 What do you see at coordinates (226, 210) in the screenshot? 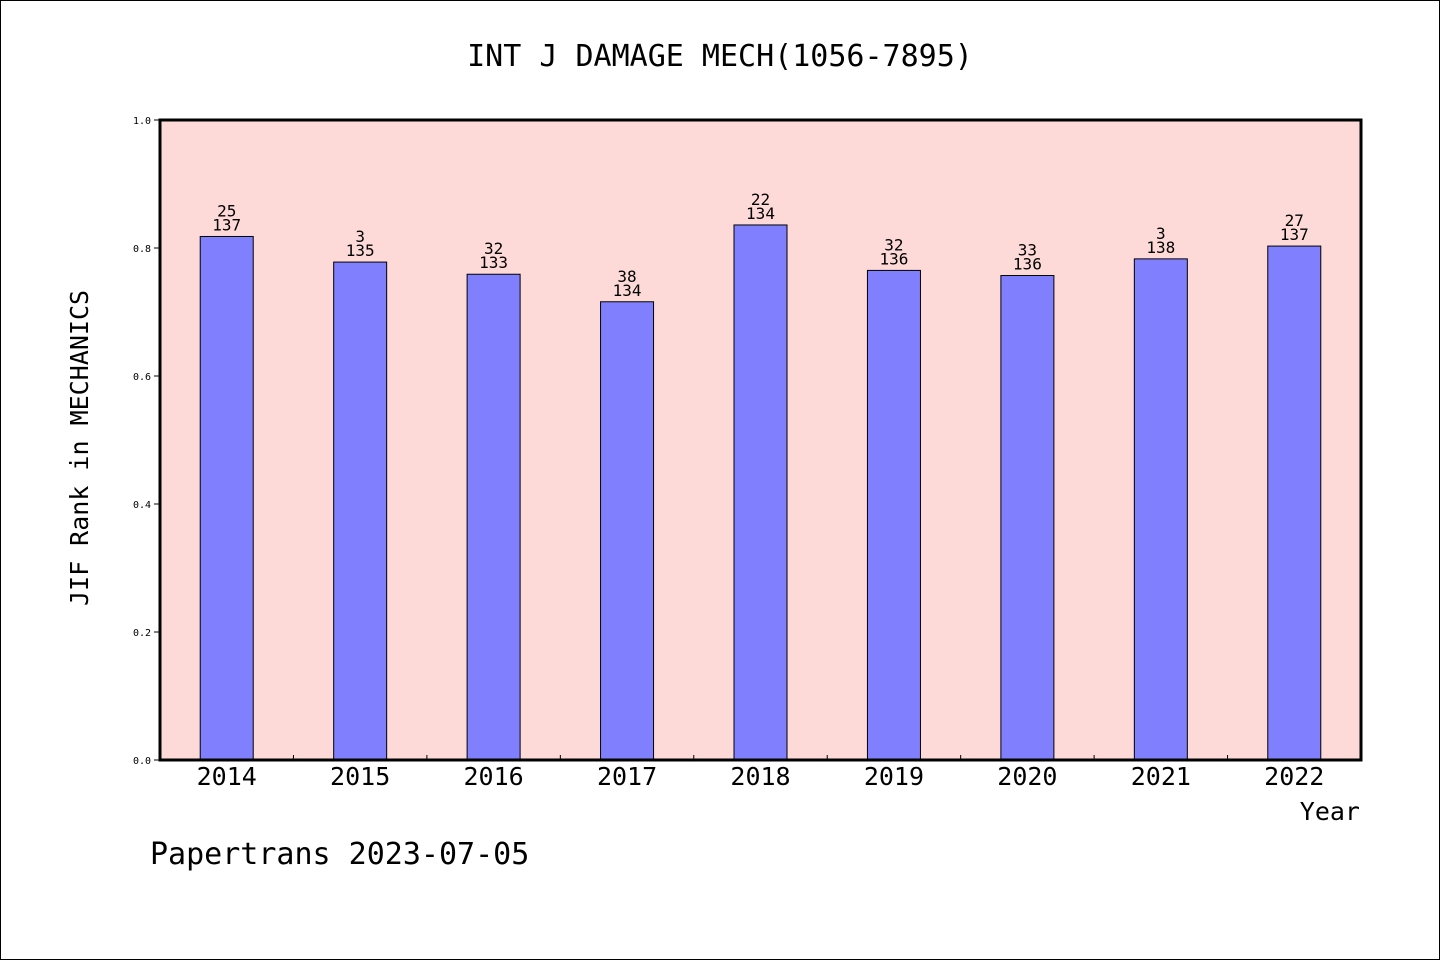
I see `bar-rank-label: 25` at bounding box center [226, 210].